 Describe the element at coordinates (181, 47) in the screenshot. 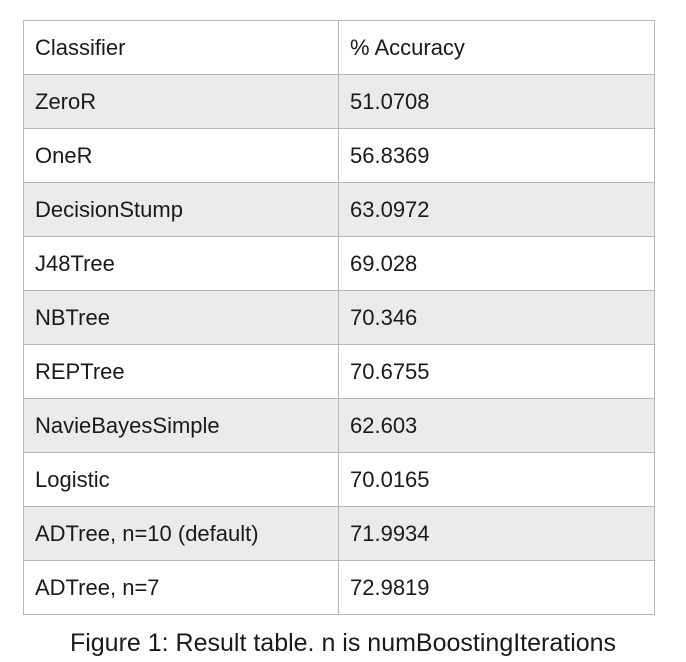

I see `header-classifier: Classifier` at that location.